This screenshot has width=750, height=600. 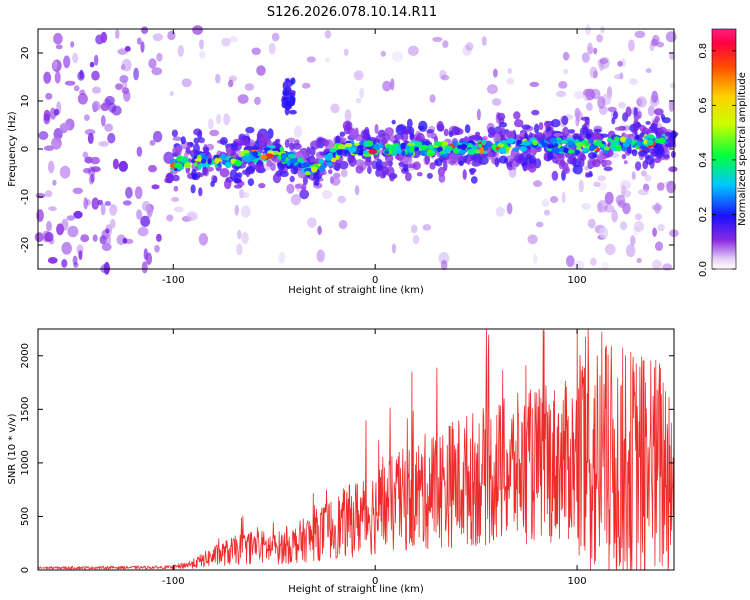 What do you see at coordinates (375, 280) in the screenshot?
I see `spectrogram-xtick-label: 0` at bounding box center [375, 280].